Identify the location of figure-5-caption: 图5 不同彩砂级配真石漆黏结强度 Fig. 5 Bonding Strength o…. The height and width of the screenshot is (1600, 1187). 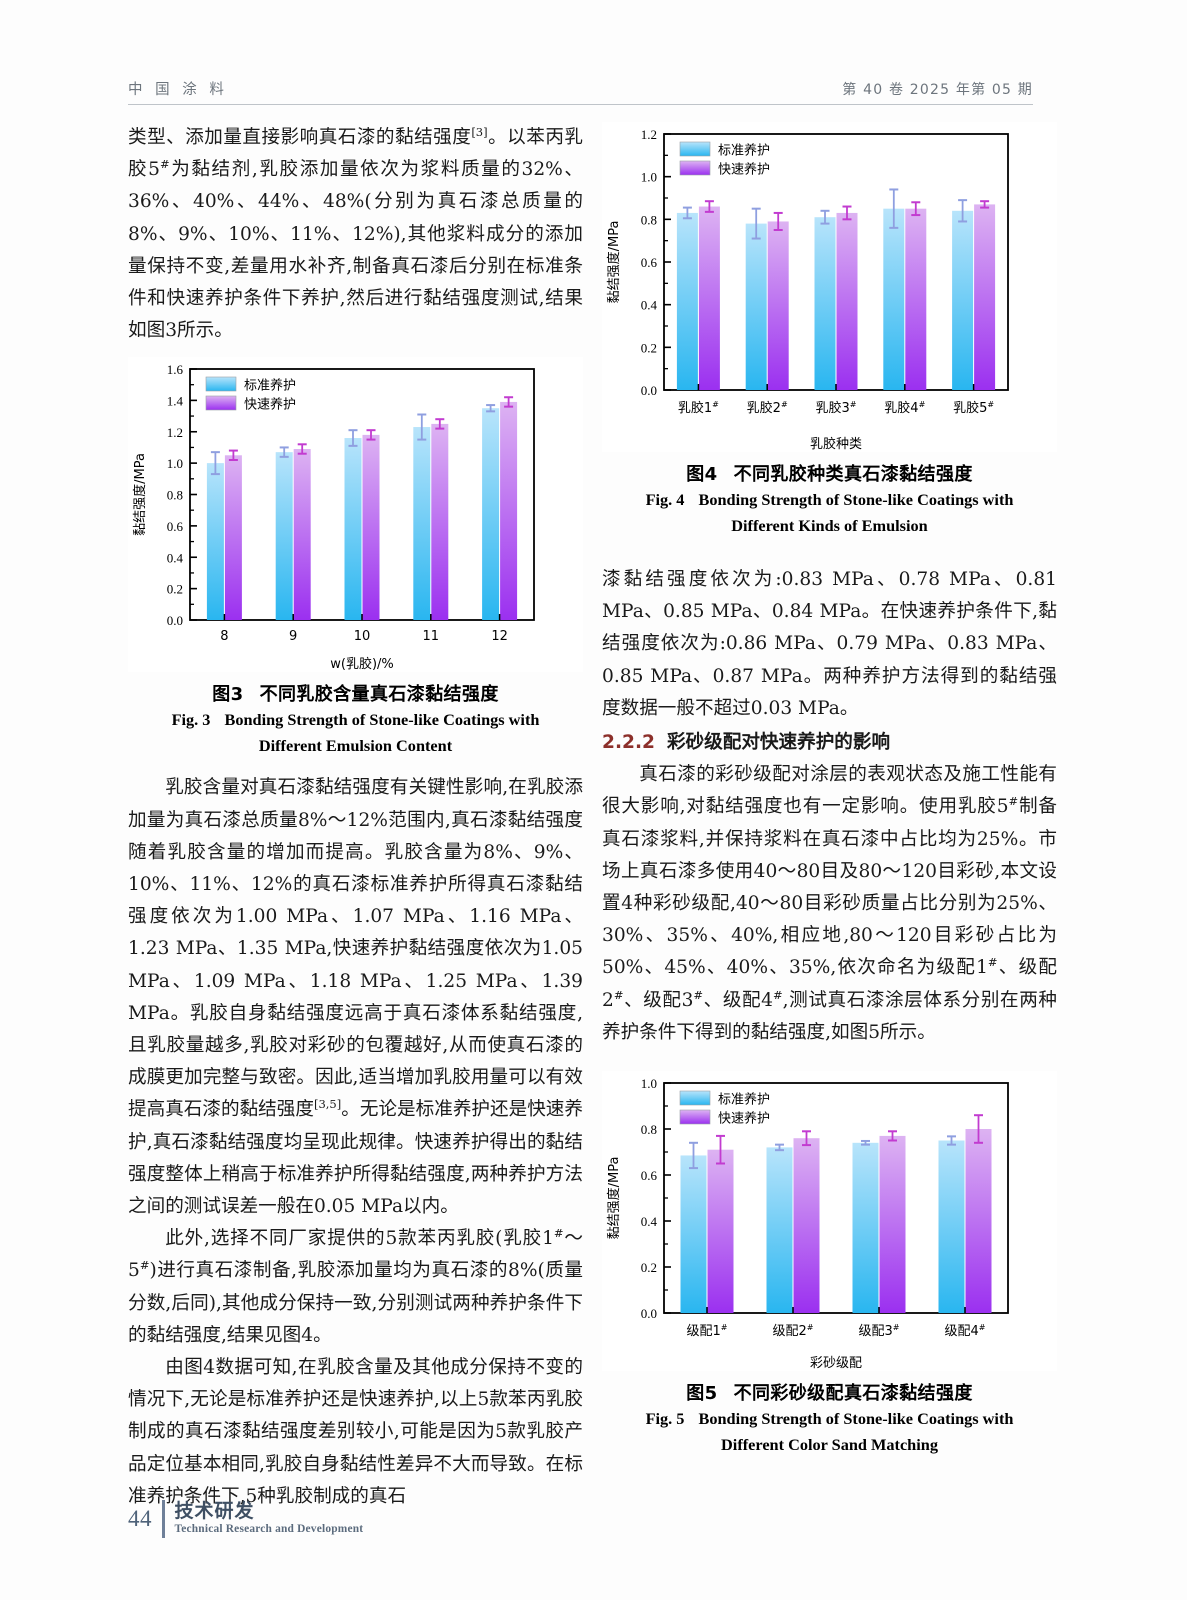
(829, 1418).